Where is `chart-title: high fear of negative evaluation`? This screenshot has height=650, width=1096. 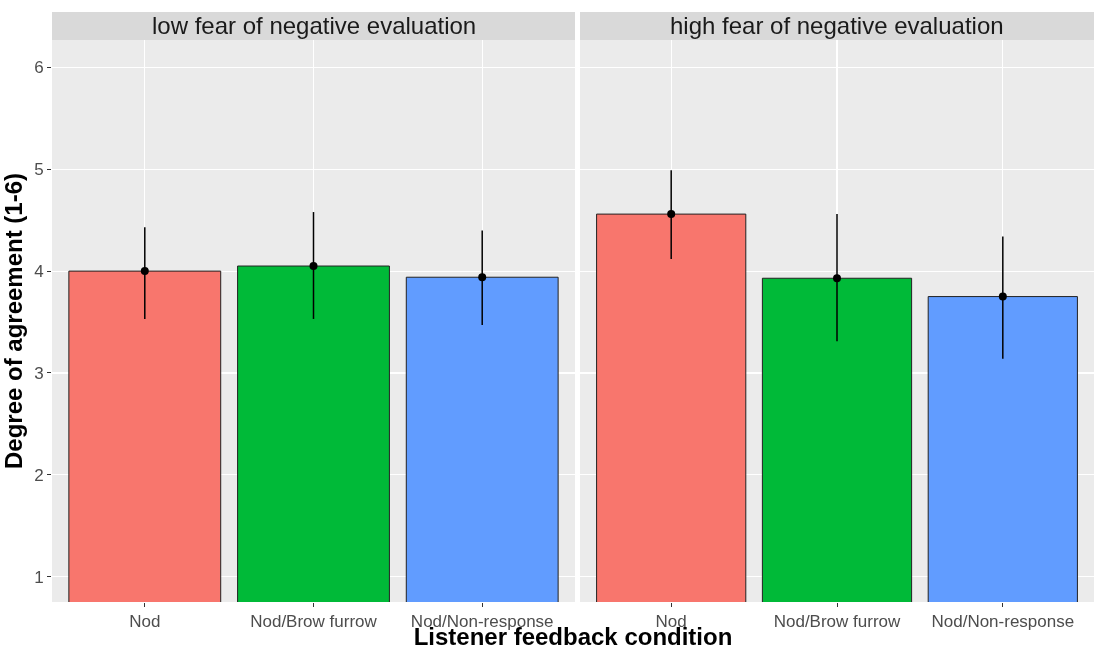
chart-title: high fear of negative evaluation is located at coordinates (837, 25).